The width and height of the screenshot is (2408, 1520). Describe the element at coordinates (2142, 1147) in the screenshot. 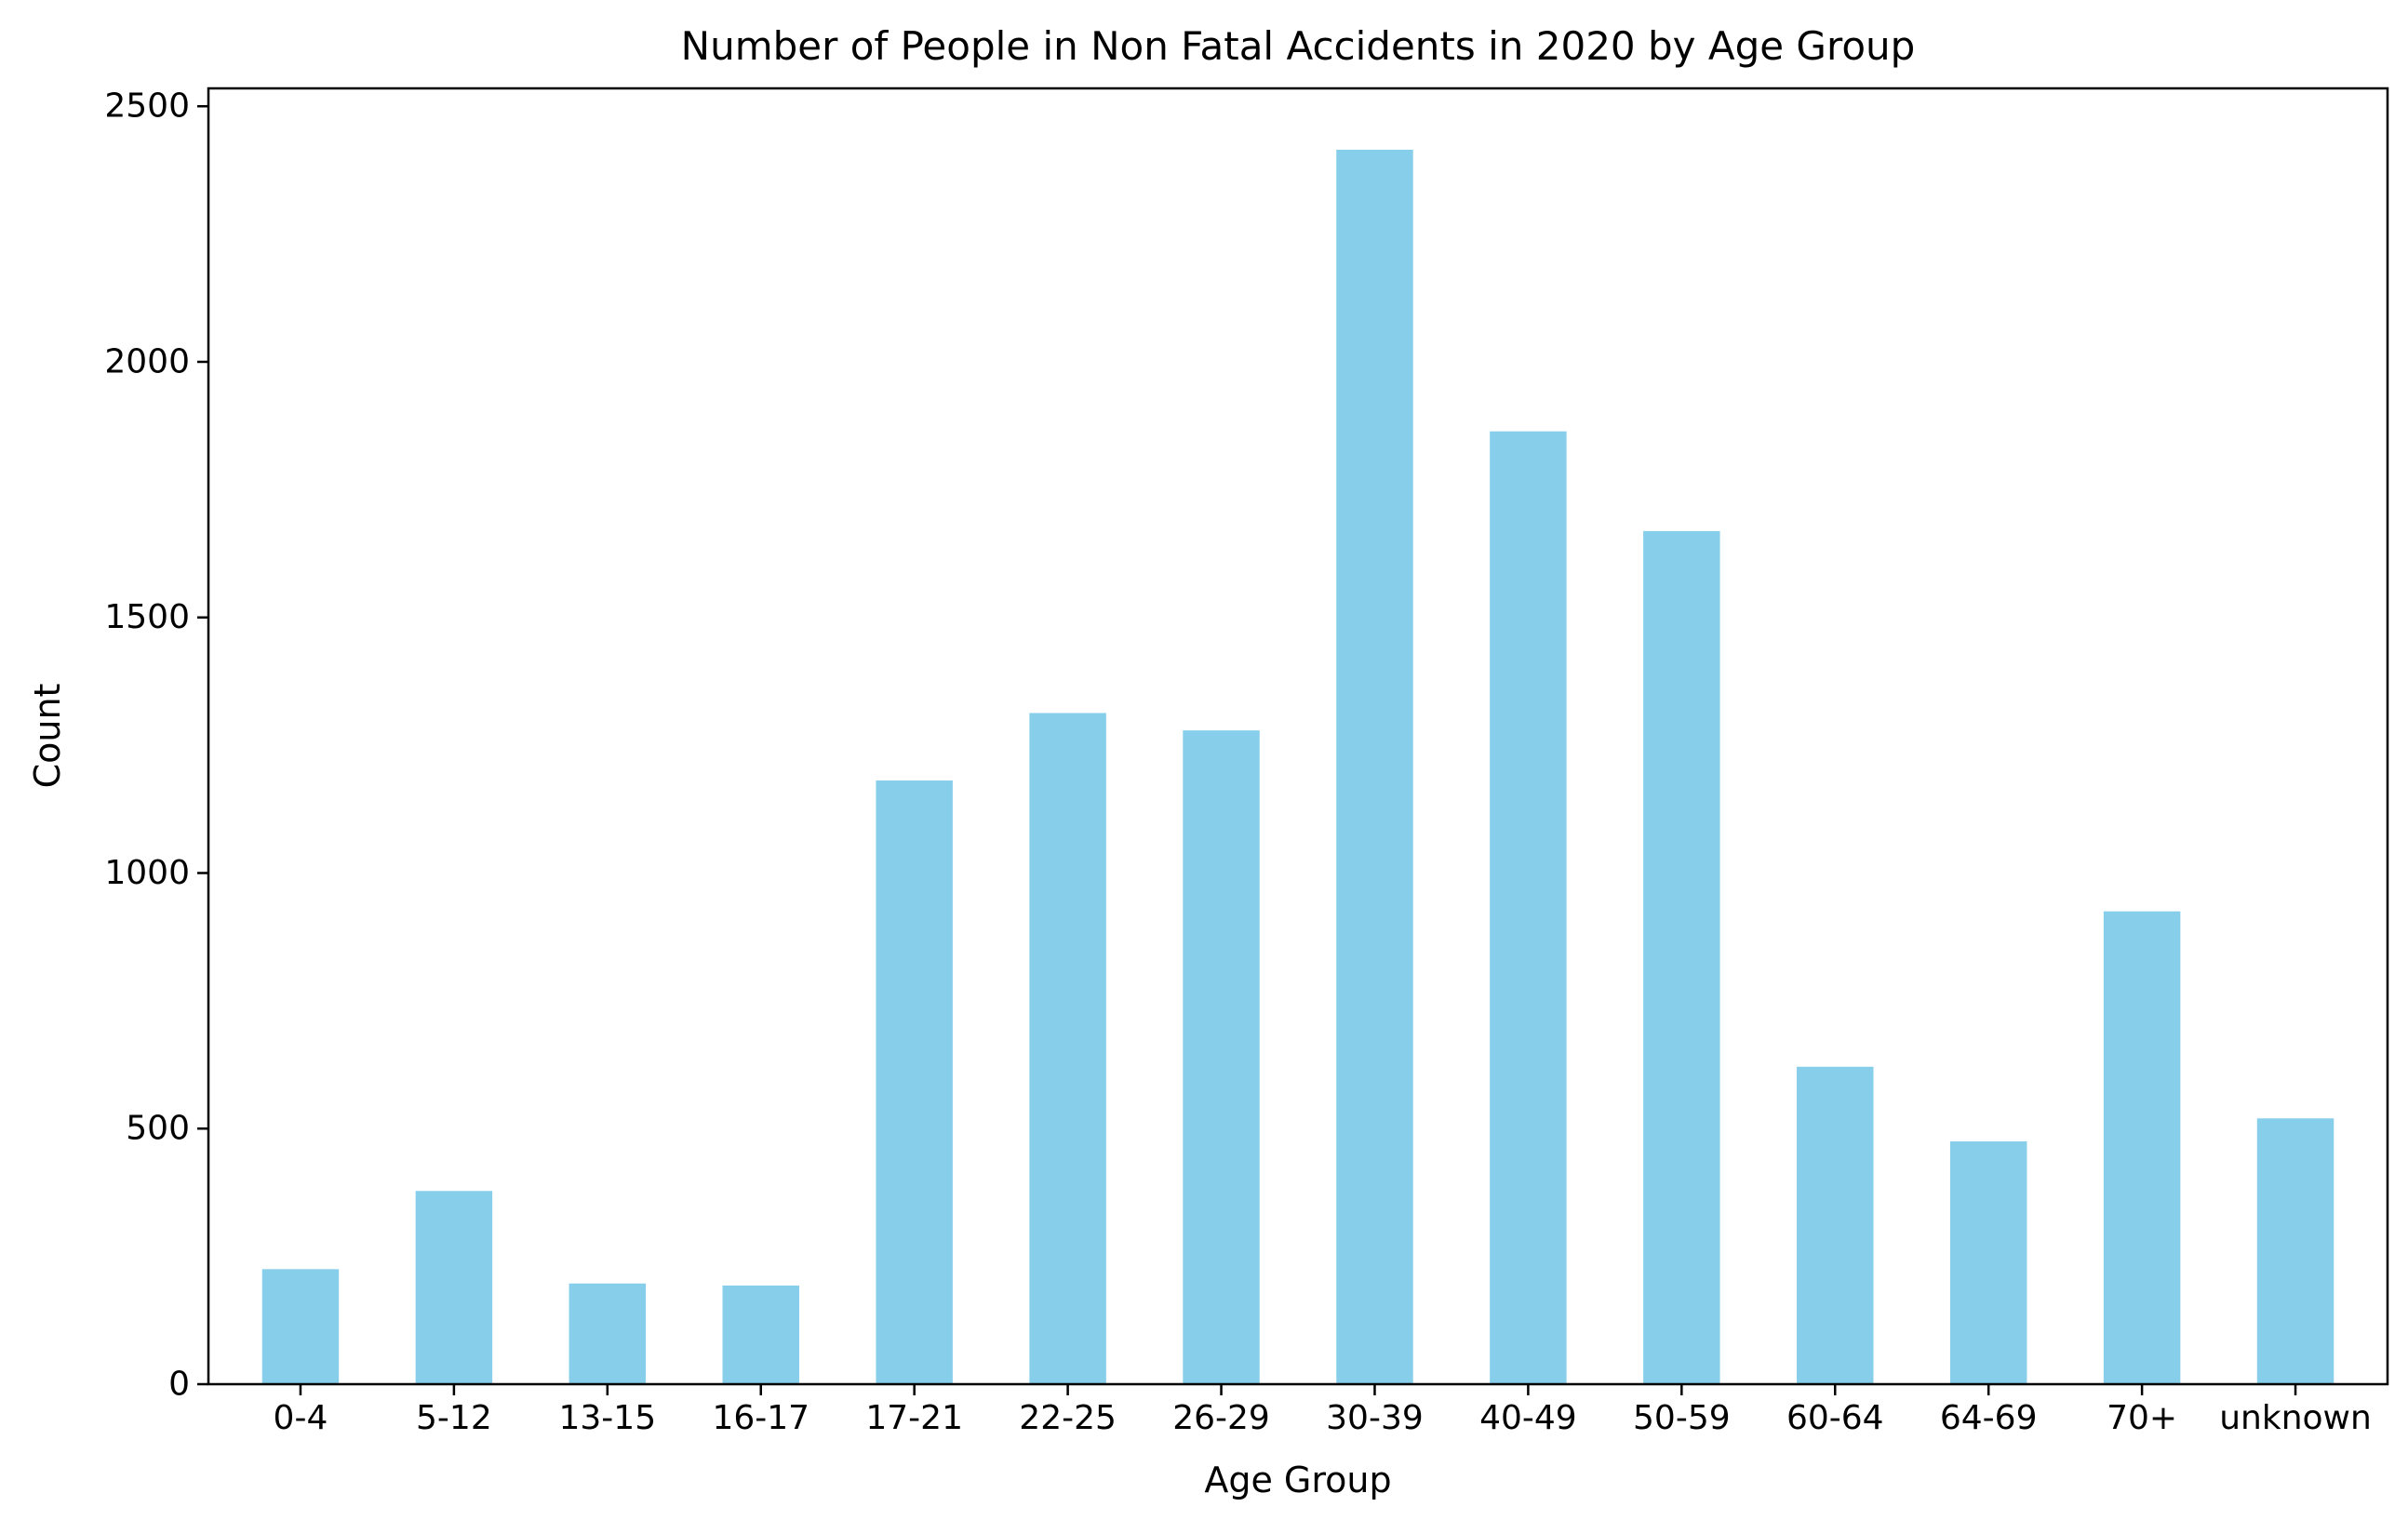

I see `bar-70+` at that location.